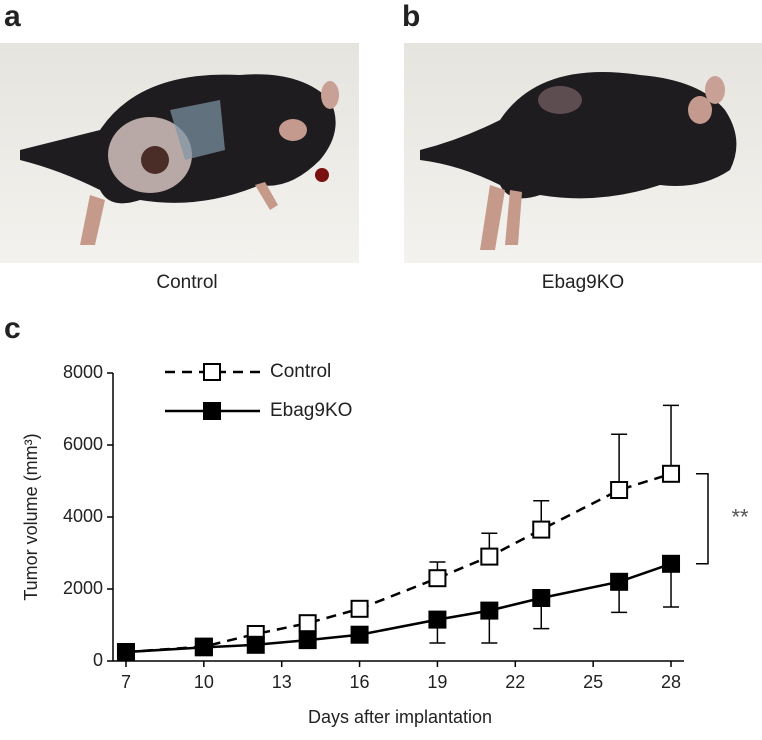  I want to click on caption: Control, so click(186, 282).